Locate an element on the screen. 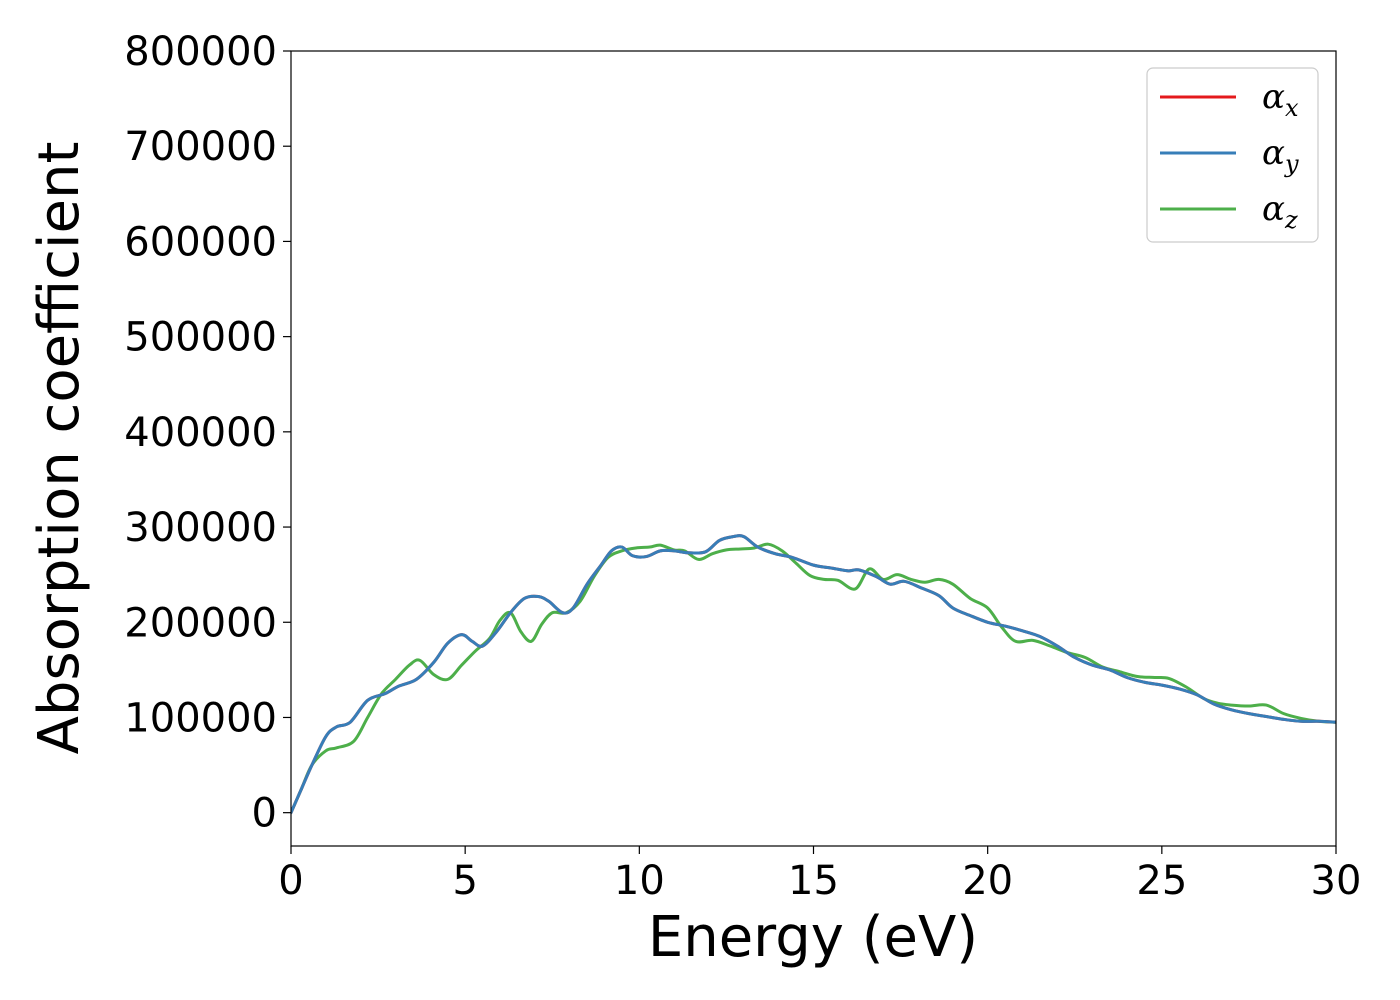 This screenshot has height=1000, width=1400. legend-label-y: αy is located at coordinates (1280, 155).